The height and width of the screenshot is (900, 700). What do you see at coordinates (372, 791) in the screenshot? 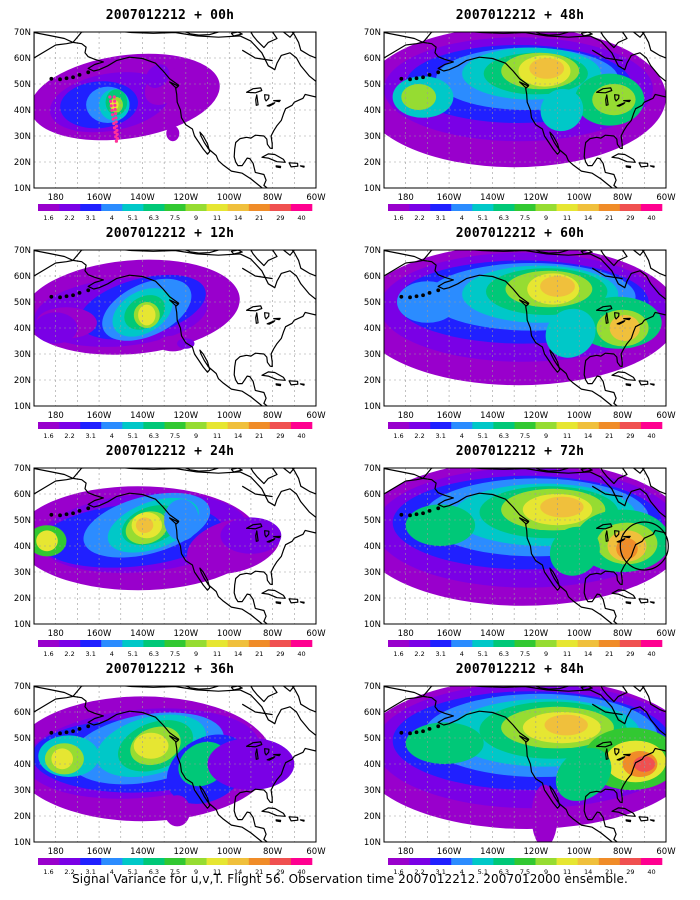
I see `latitude-label: 30N` at bounding box center [372, 791].